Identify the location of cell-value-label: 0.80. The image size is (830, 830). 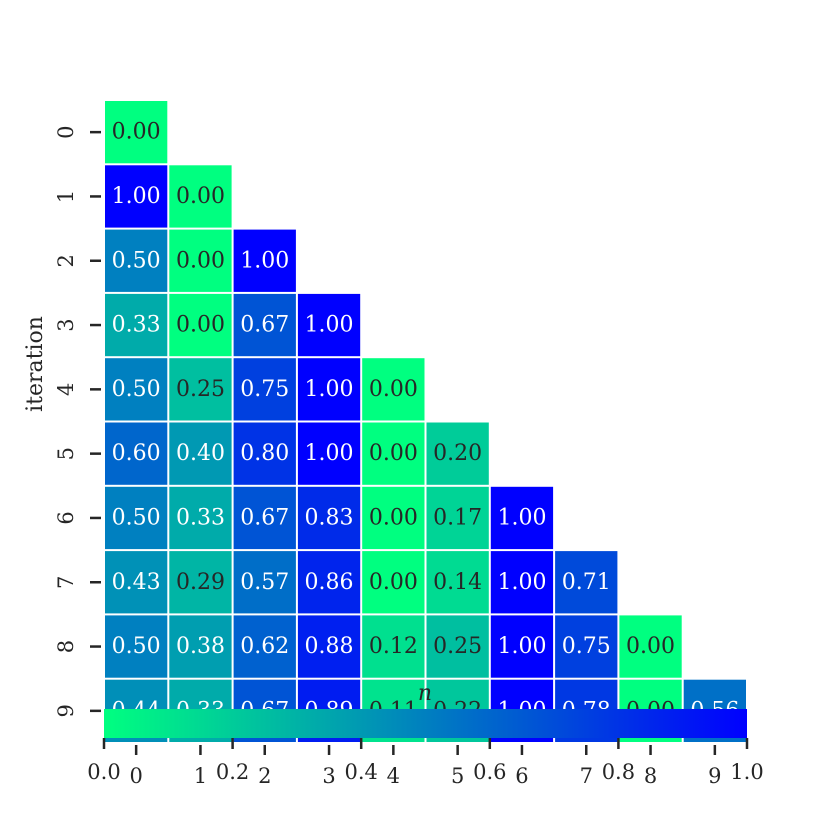
(264, 453).